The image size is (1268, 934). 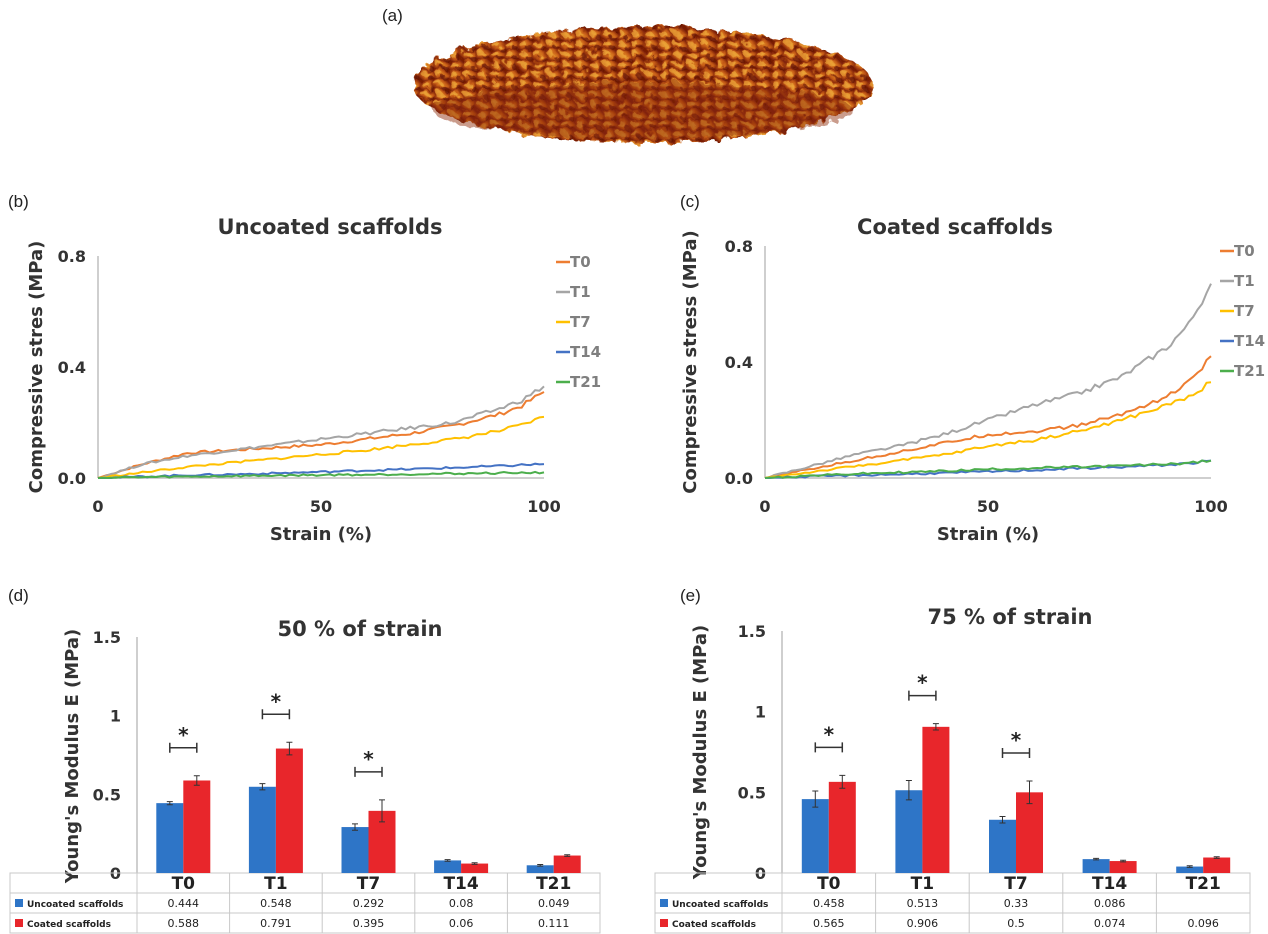 I want to click on chart-c-xtick-2: 100, so click(x=1210, y=506).